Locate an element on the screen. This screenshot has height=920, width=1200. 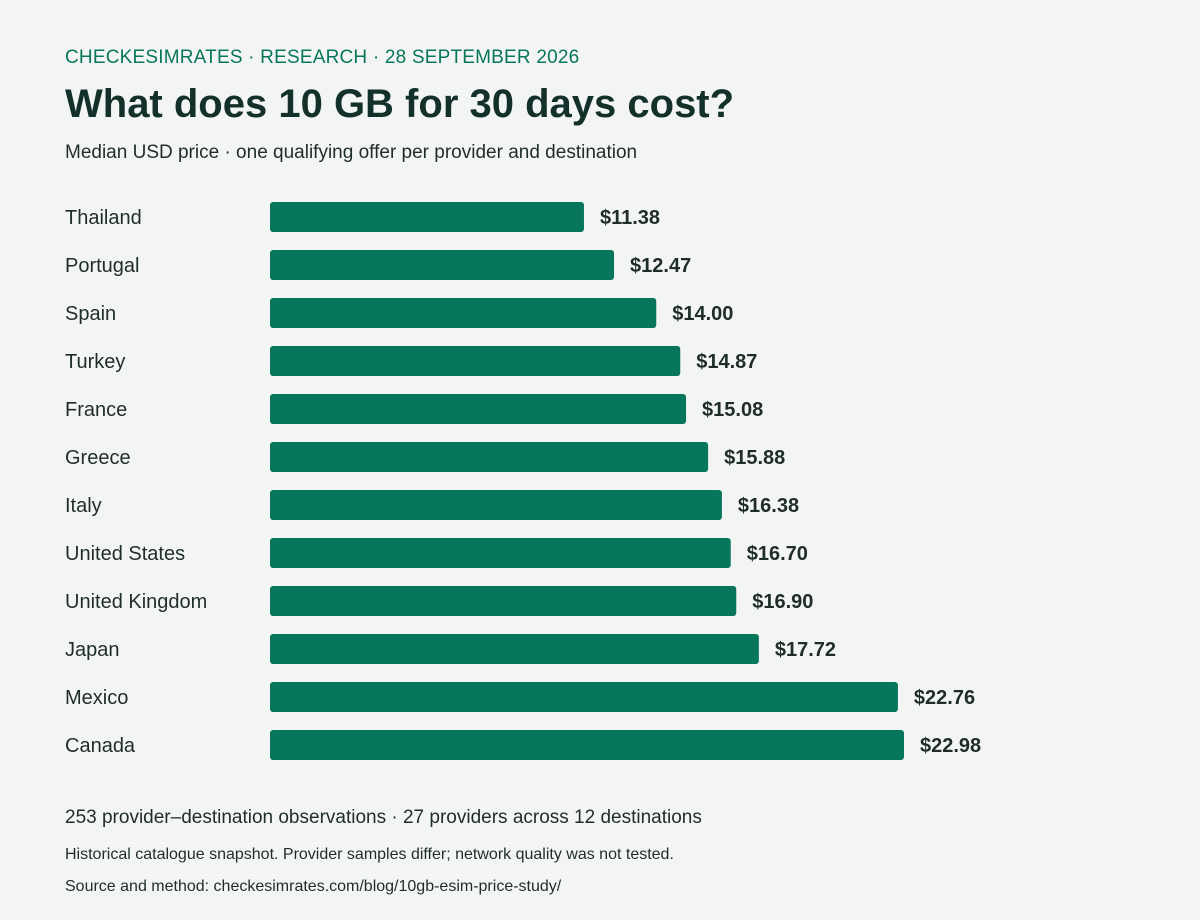
value-label: $22.76 is located at coordinates (944, 698).